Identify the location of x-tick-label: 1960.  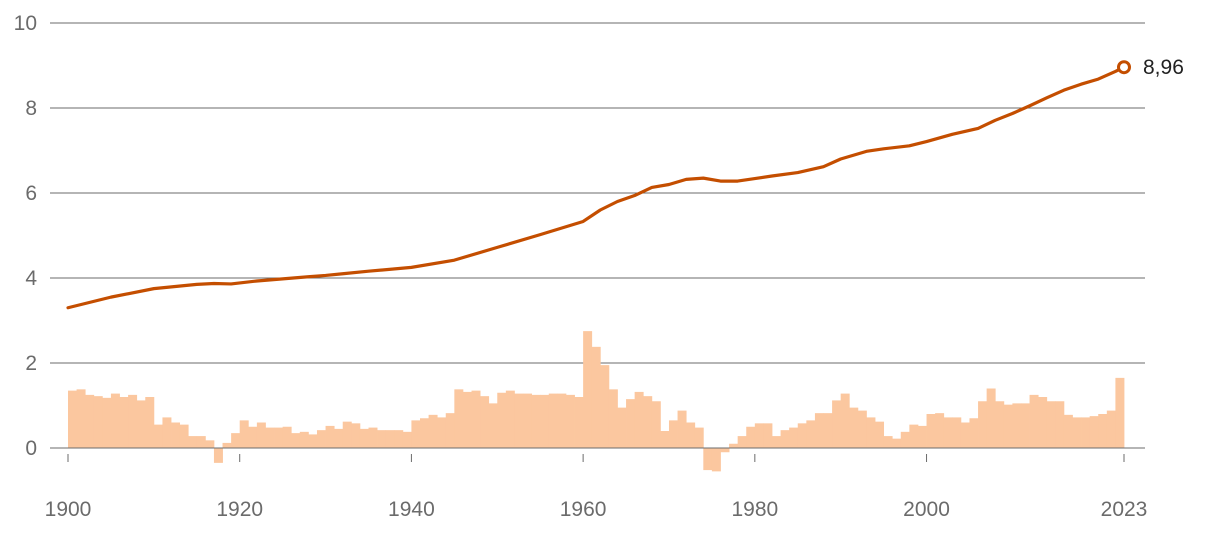
(583, 509).